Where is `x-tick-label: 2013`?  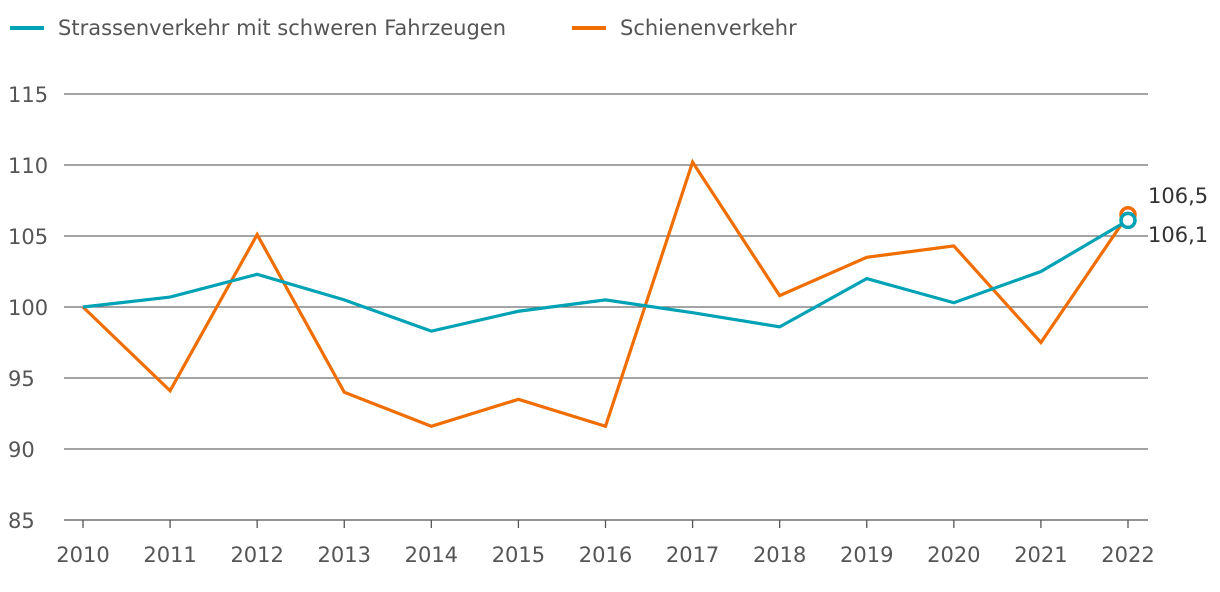
x-tick-label: 2013 is located at coordinates (344, 555).